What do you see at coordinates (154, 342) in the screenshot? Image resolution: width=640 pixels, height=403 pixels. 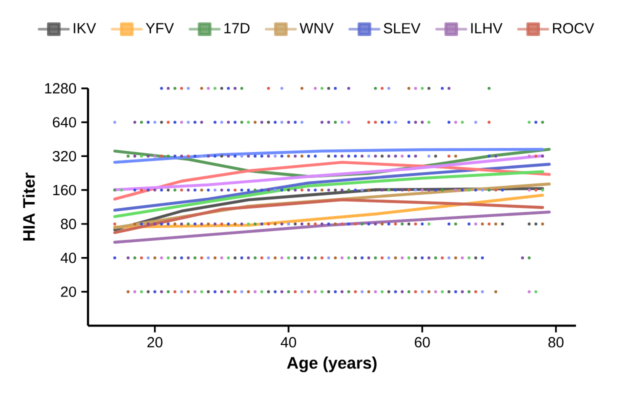 I see `x-tick-label: 20` at bounding box center [154, 342].